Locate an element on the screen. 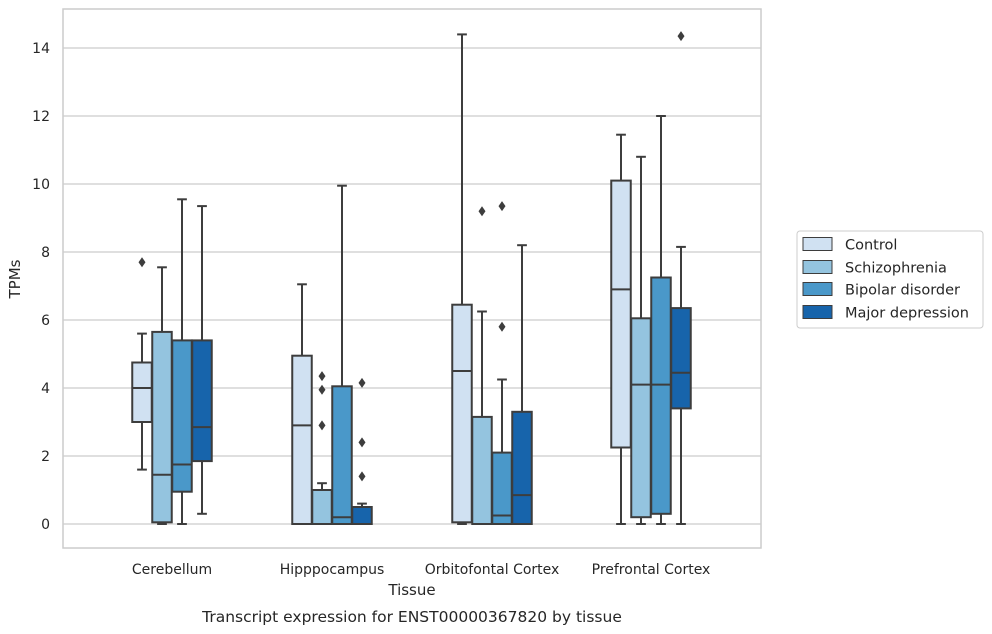 This screenshot has height=634, width=992. legend-item: Major depression is located at coordinates (885, 313).